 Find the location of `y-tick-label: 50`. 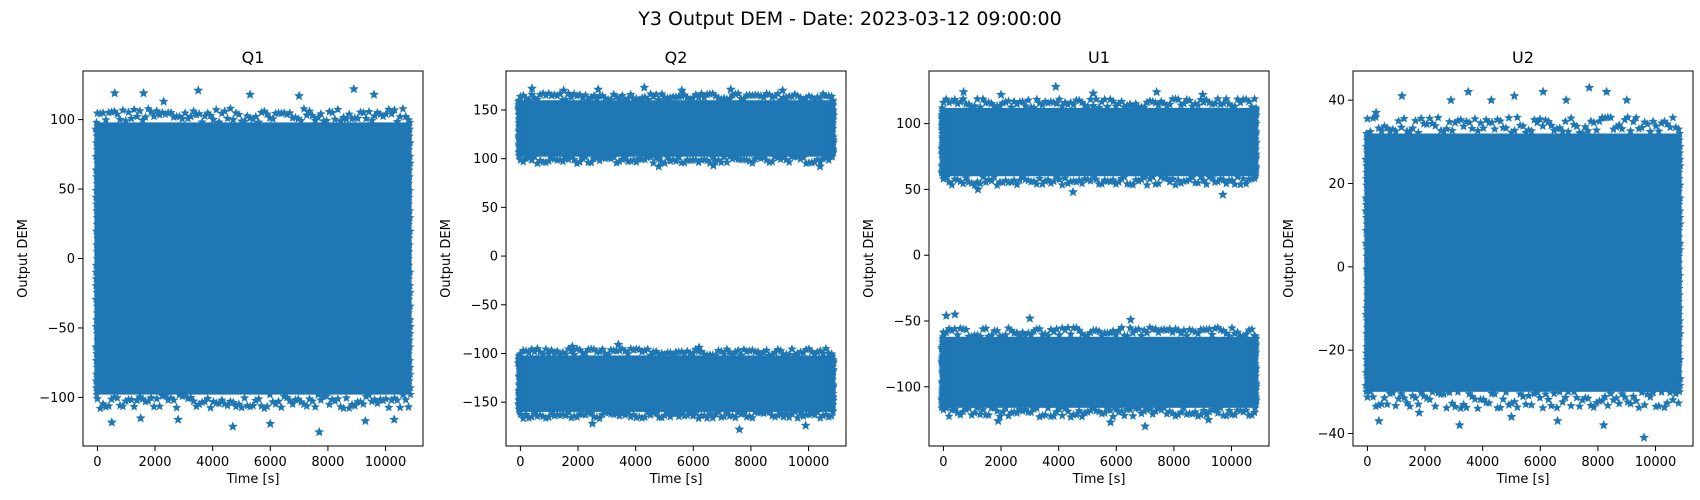

y-tick-label: 50 is located at coordinates (66, 190).